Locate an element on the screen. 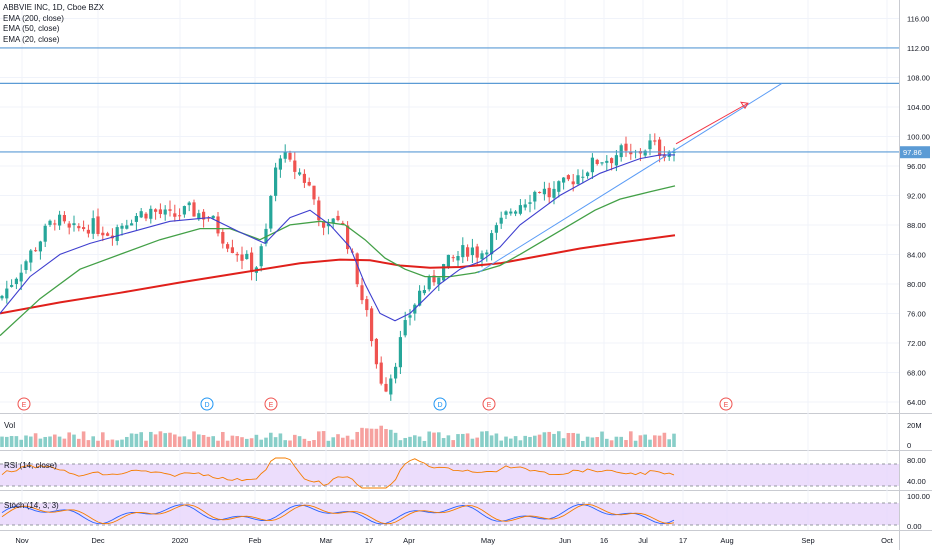 Image resolution: width=932 pixels, height=555 pixels. volume-label: Vol is located at coordinates (10, 425).